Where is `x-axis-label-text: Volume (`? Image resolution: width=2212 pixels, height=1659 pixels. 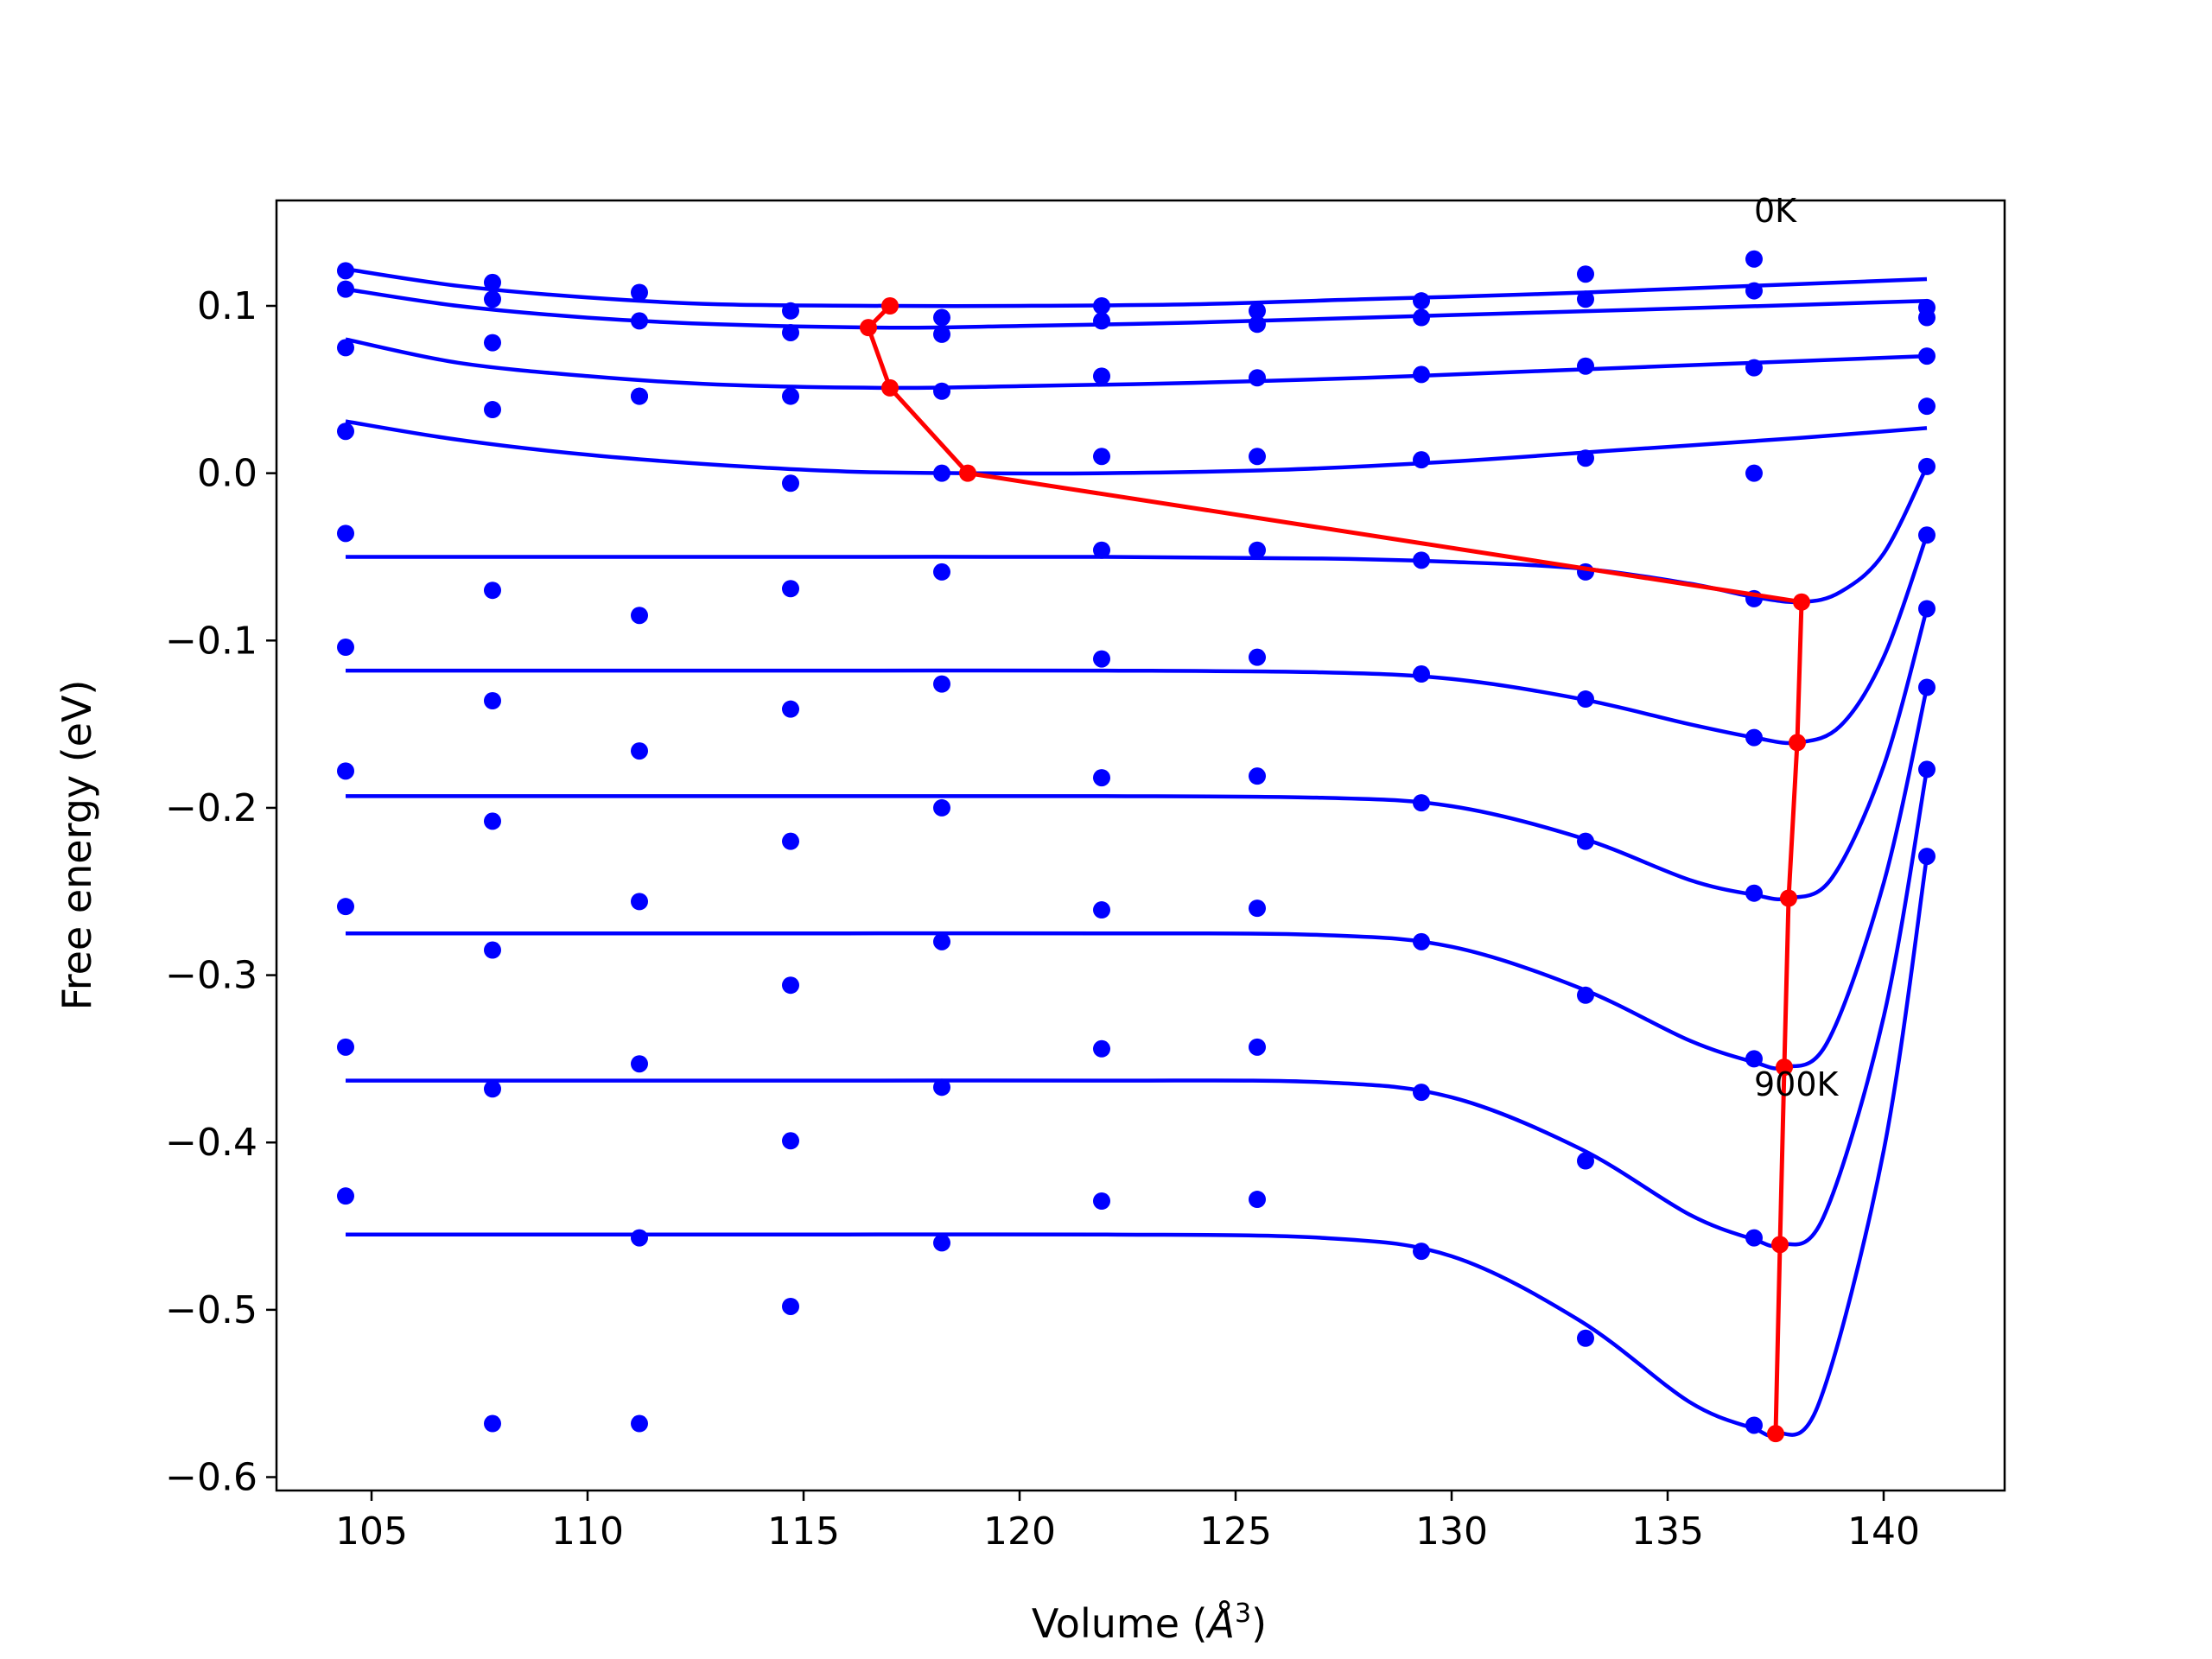 x-axis-label-text: Volume ( is located at coordinates (1120, 1623).